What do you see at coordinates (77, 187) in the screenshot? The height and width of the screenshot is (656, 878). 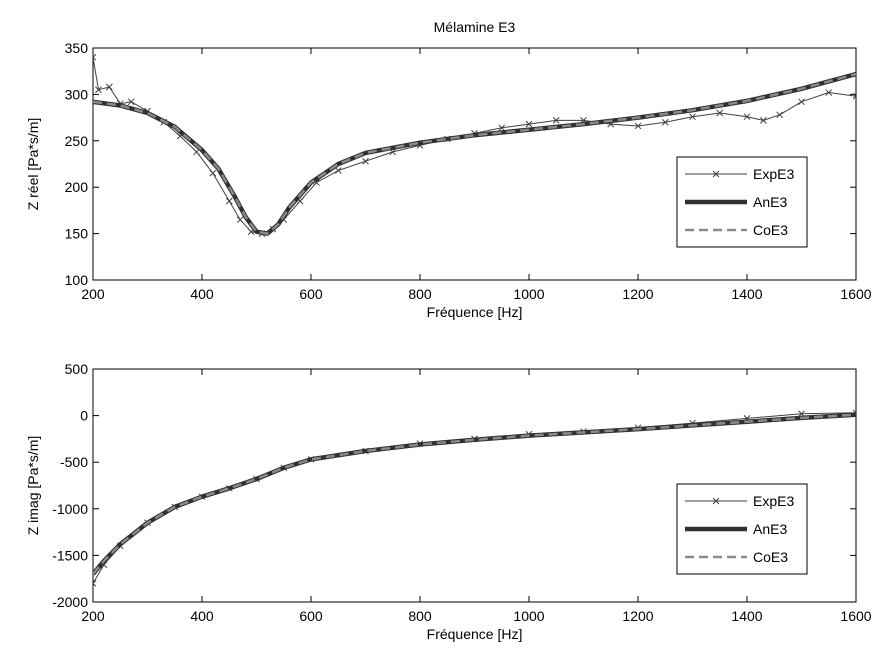 I see `y-tick-label: 200` at bounding box center [77, 187].